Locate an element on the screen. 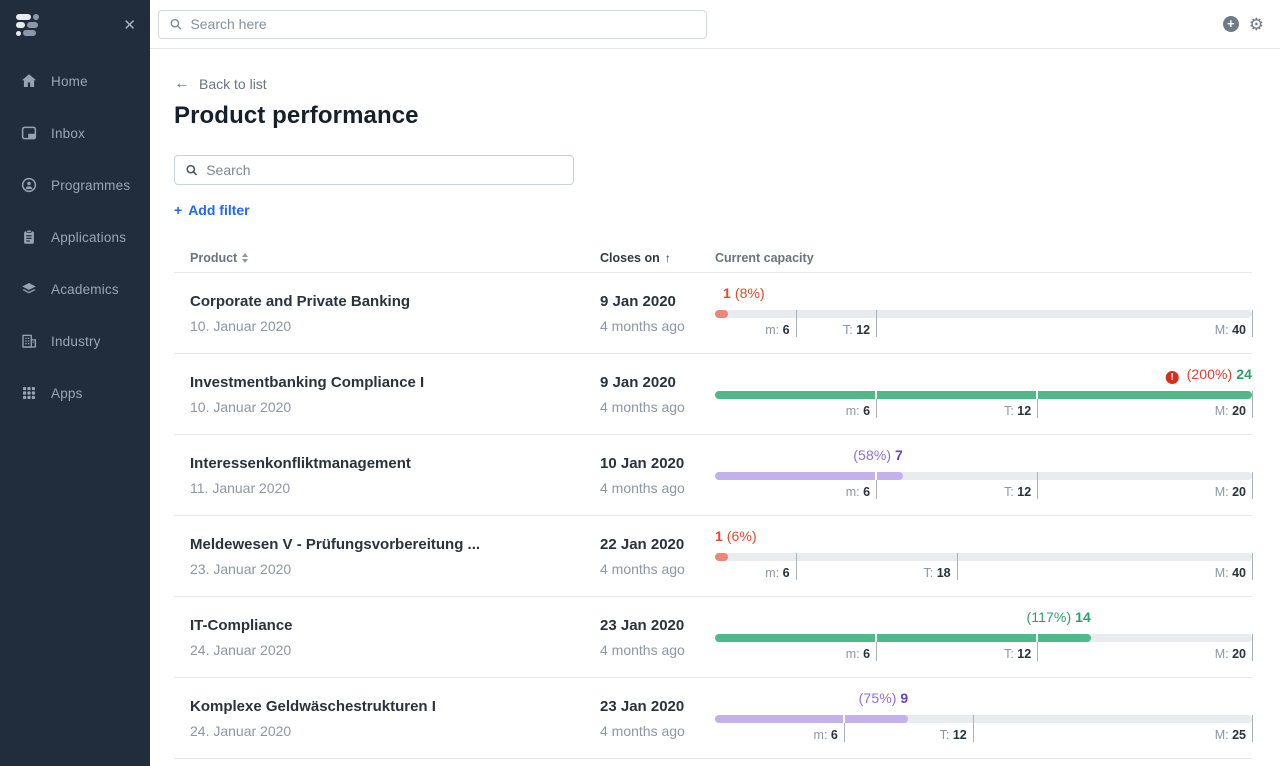  capacity-label: 1 (6%) is located at coordinates (736, 536).